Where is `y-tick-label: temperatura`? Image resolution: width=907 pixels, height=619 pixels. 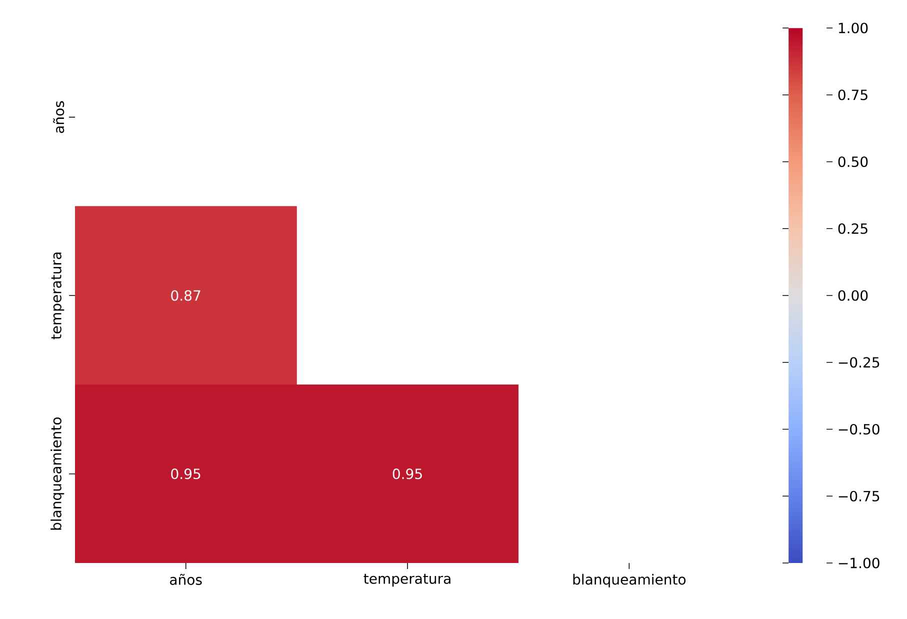
y-tick-label: temperatura is located at coordinates (57, 296).